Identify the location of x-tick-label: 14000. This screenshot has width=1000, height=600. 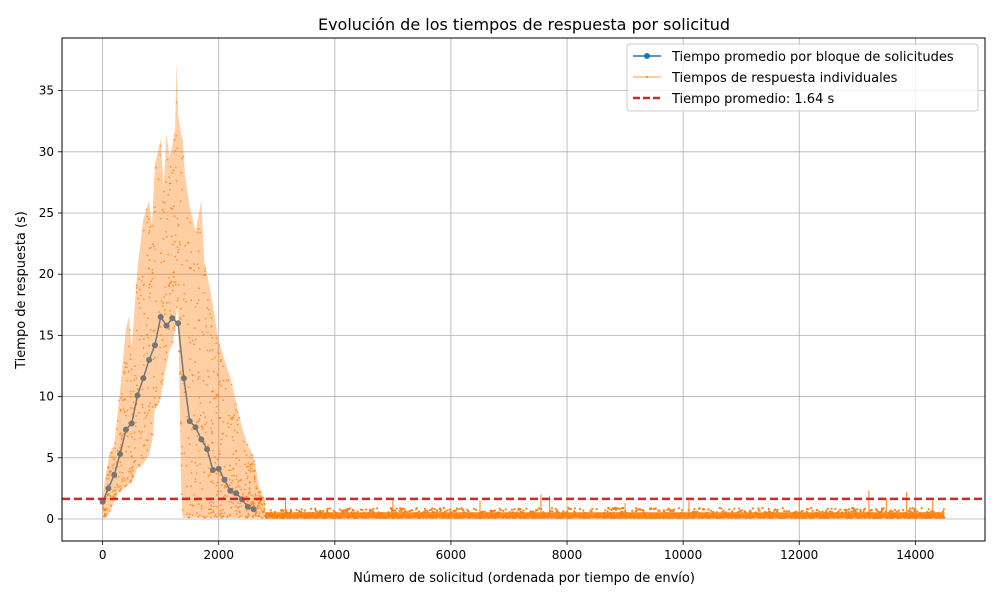
(915, 555).